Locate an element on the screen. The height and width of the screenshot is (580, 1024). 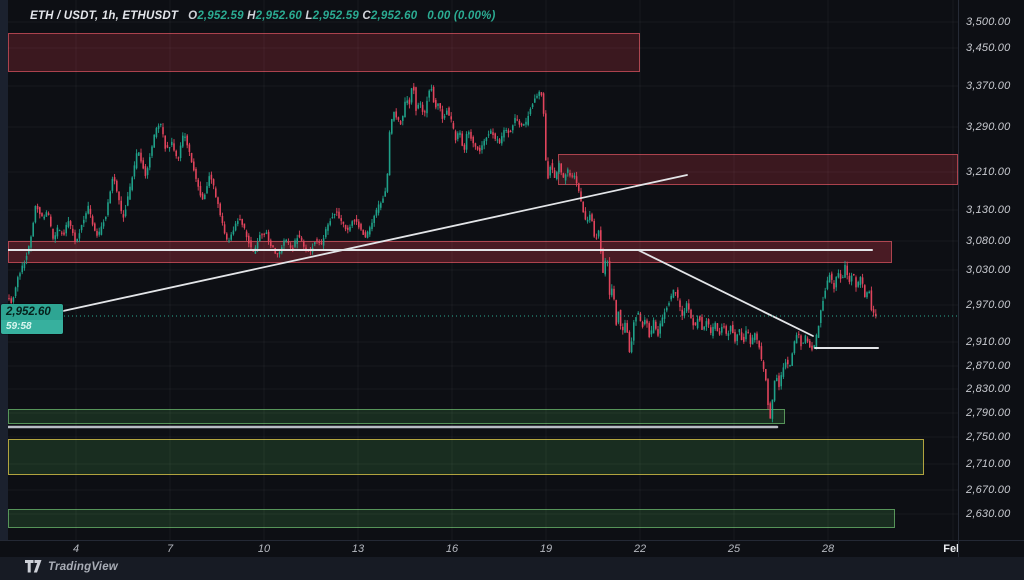
descending-trendline is located at coordinates (725, 293).